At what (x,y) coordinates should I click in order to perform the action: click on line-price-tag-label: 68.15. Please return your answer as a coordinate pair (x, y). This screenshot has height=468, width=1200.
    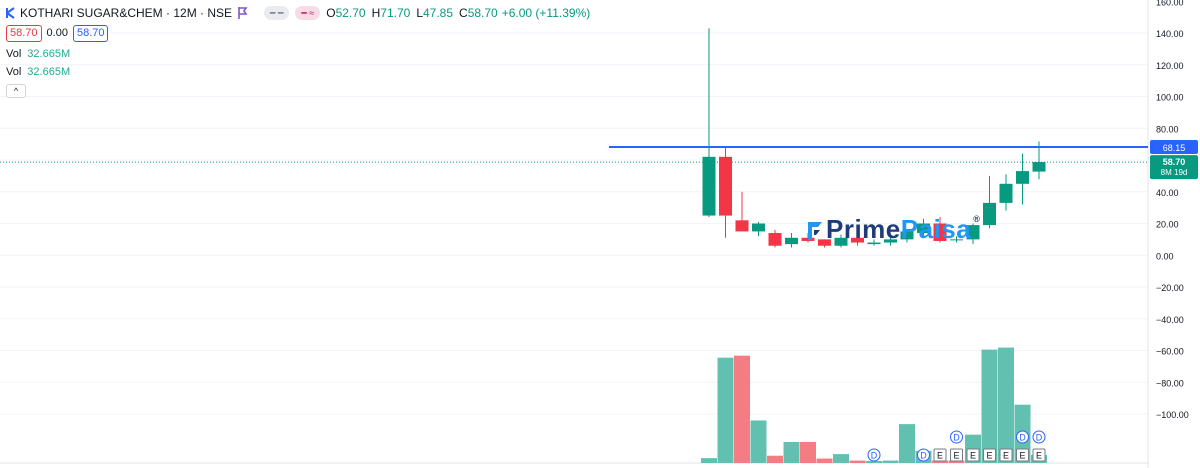
    Looking at the image, I should click on (1174, 148).